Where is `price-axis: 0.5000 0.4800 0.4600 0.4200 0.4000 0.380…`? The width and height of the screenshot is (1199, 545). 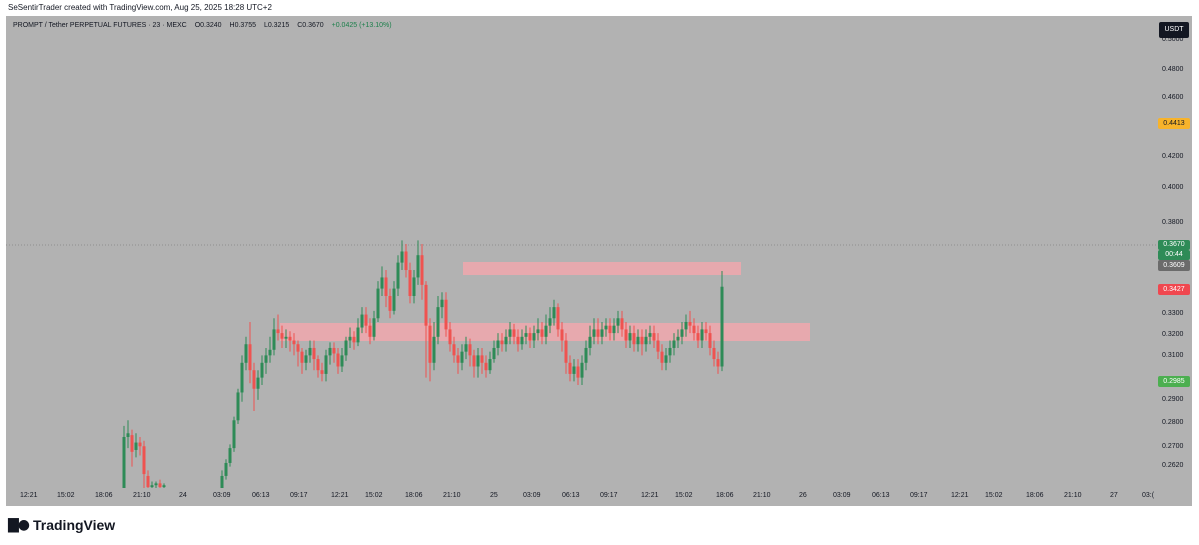 price-axis: 0.5000 0.4800 0.4600 0.4200 0.4000 0.380… is located at coordinates (1175, 261).